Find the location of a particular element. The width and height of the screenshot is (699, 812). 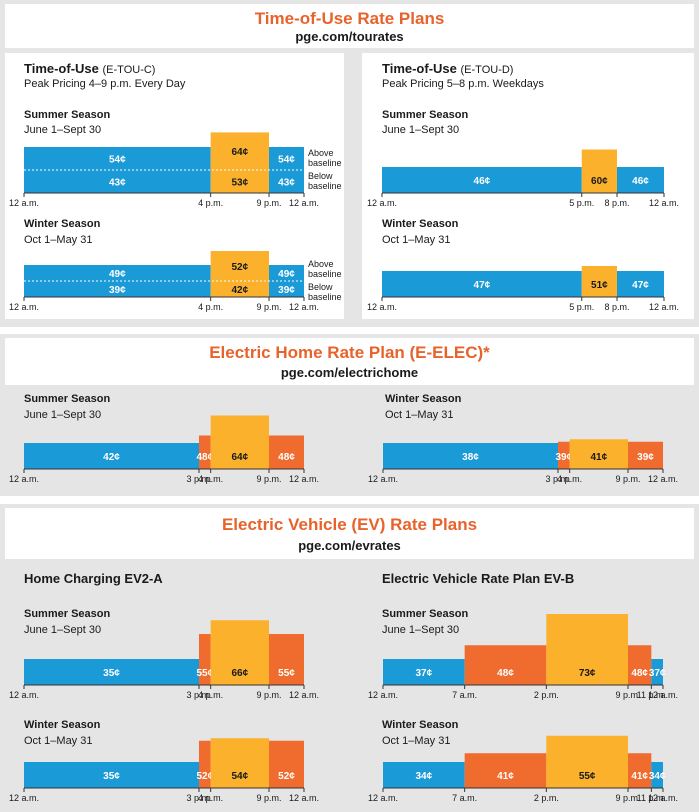

elec-summer-tick-label-3: 9 p.m. is located at coordinates (268, 479).